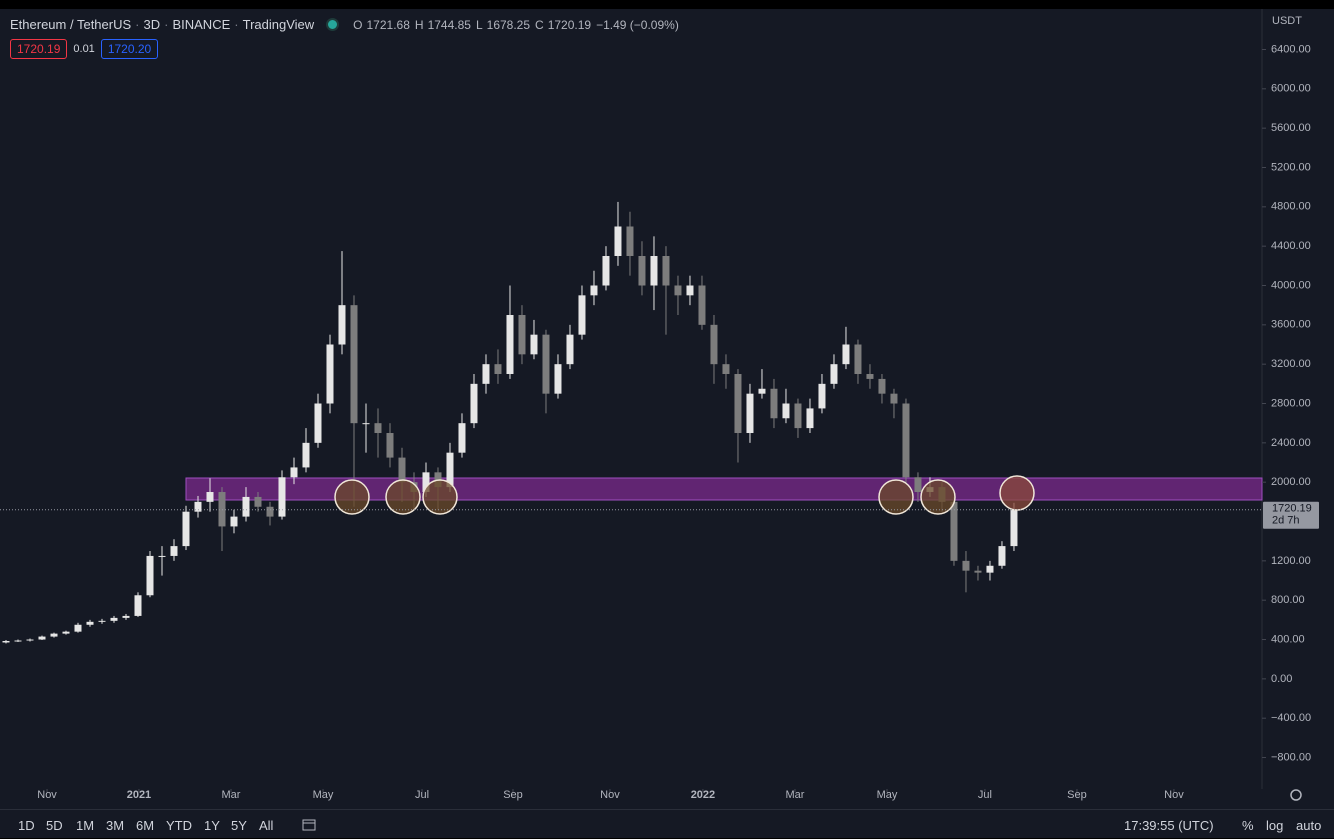 The width and height of the screenshot is (1334, 839). Describe the element at coordinates (71, 24) in the screenshot. I see `symbol: Ethereum / TetherUS` at that location.